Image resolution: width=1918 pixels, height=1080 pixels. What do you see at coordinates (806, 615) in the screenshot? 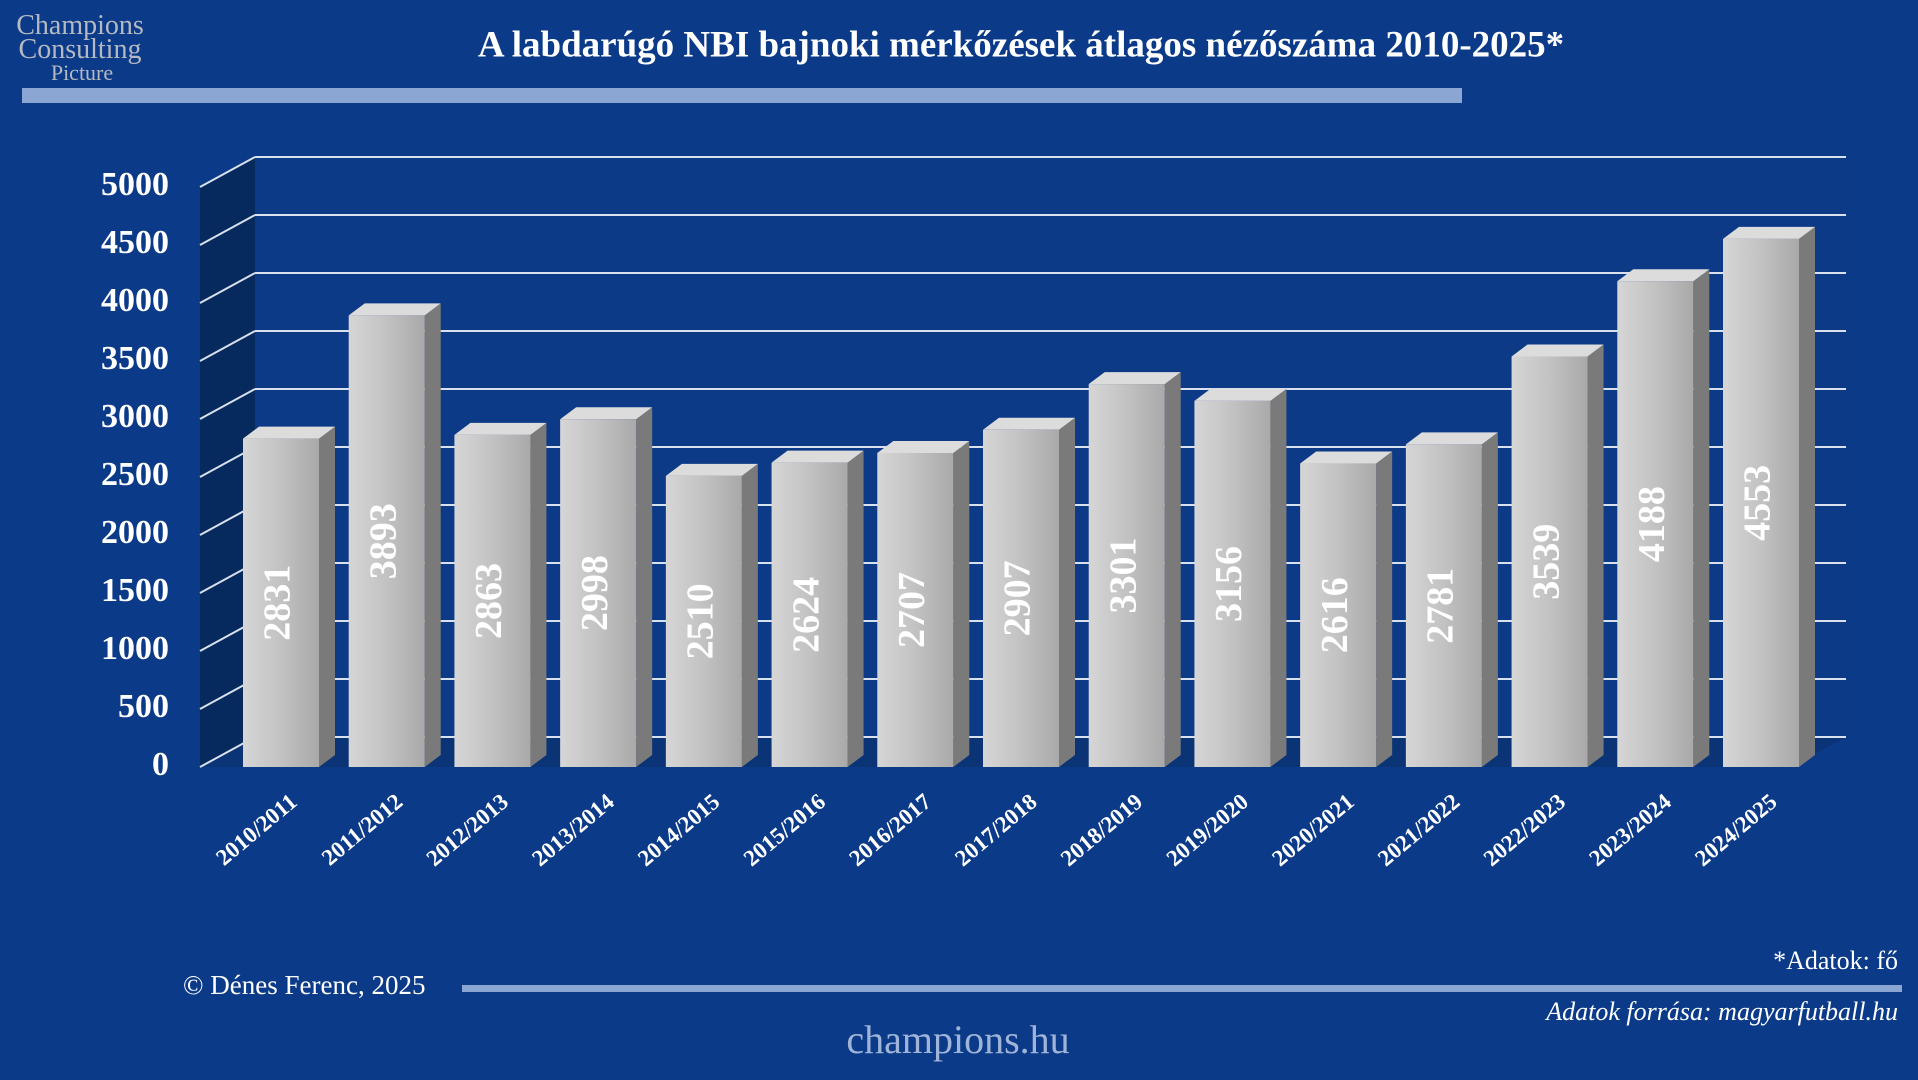
I see `value-label: 2624` at bounding box center [806, 615].